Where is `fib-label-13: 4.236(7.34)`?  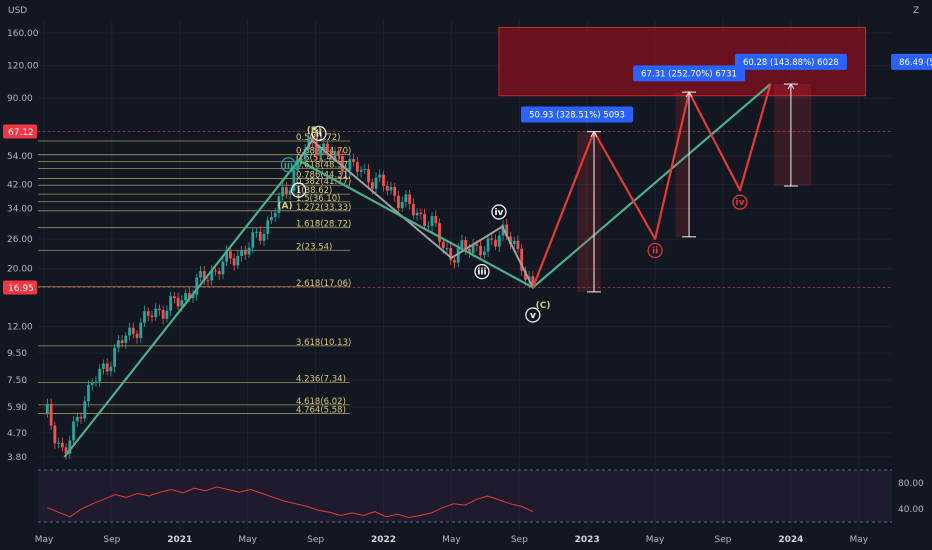 fib-label-13: 4.236(7.34) is located at coordinates (321, 379).